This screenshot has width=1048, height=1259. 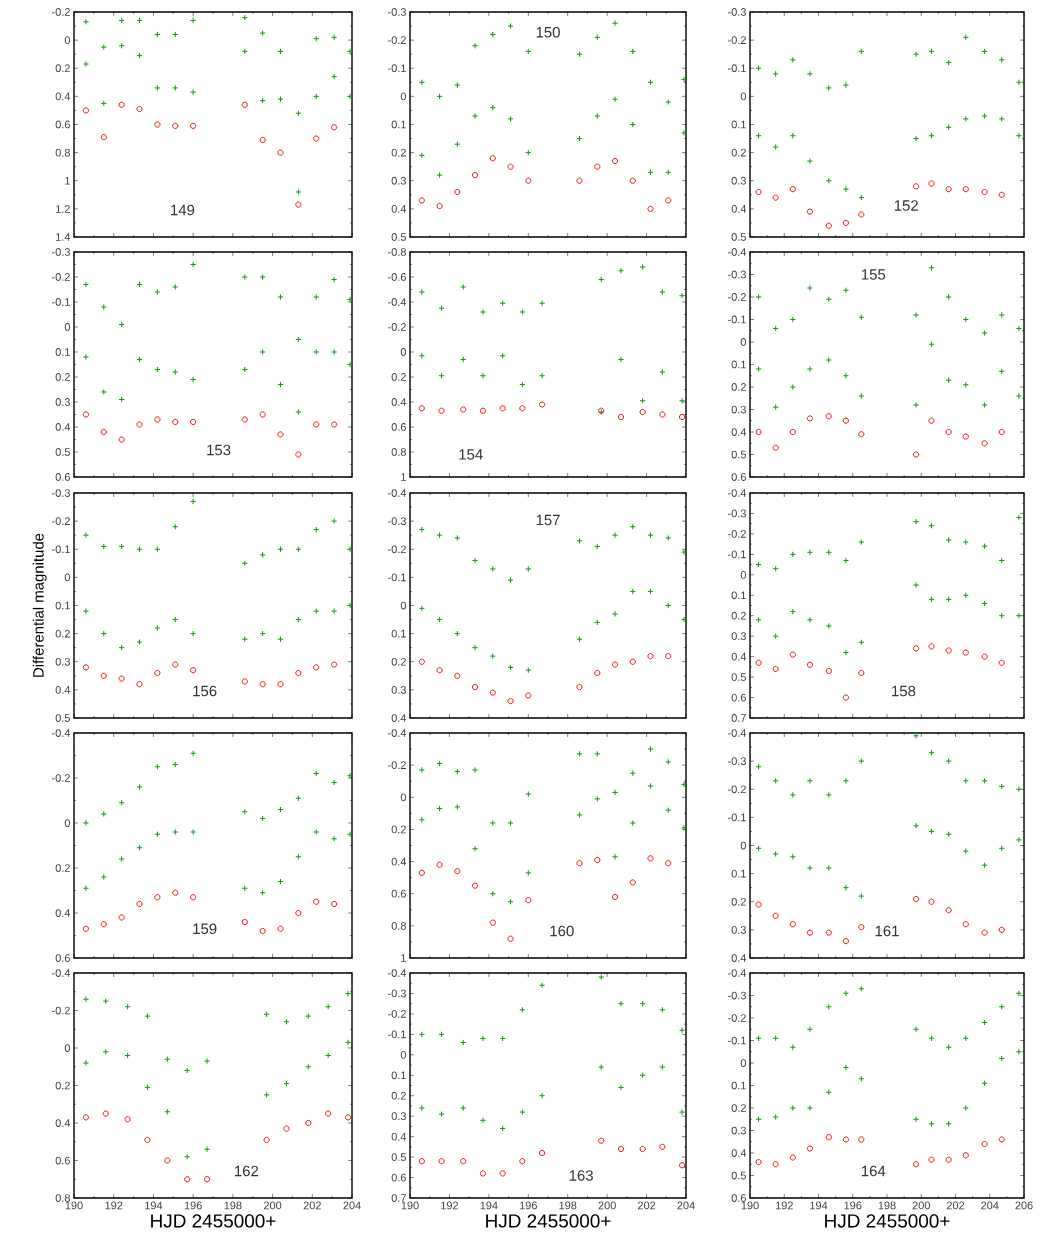 I want to click on annotation: 155, so click(x=873, y=274).